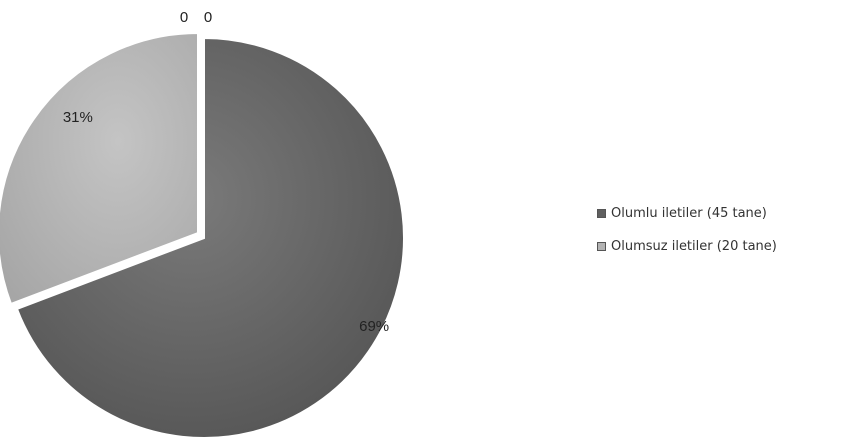 Image resolution: width=866 pixels, height=443 pixels. I want to click on legend-swatch-negative, so click(601, 246).